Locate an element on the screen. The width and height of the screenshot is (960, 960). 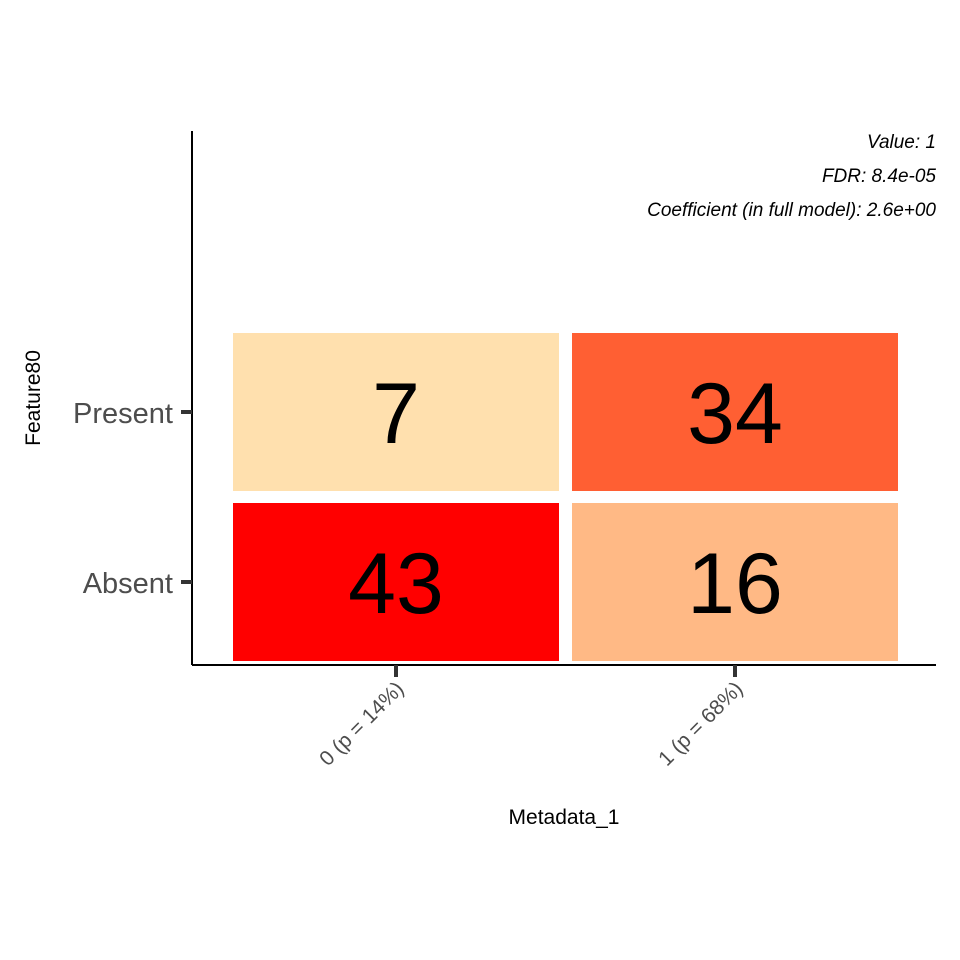
y-tick-label-absent: Absent is located at coordinates (128, 584).